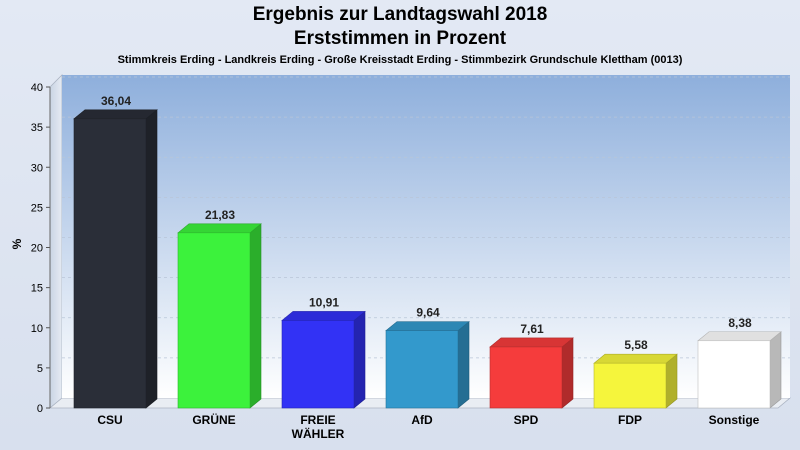  What do you see at coordinates (37, 289) in the screenshot?
I see `y-tick-label: 15` at bounding box center [37, 289].